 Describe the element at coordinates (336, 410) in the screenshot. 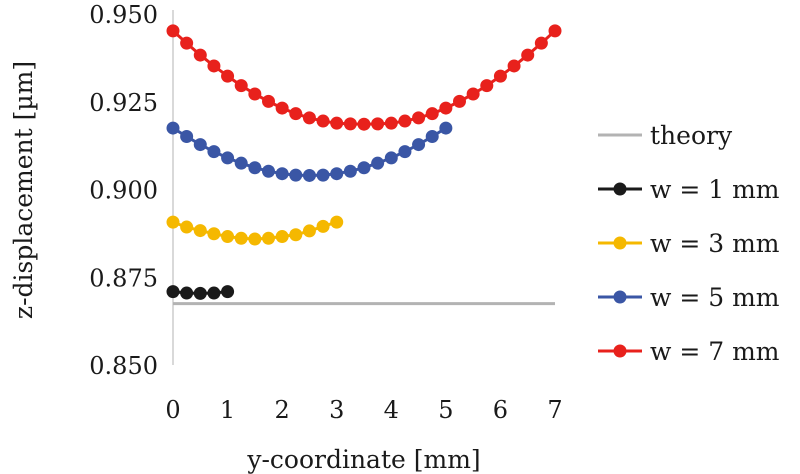

I see `x-tick-label: 3` at that location.